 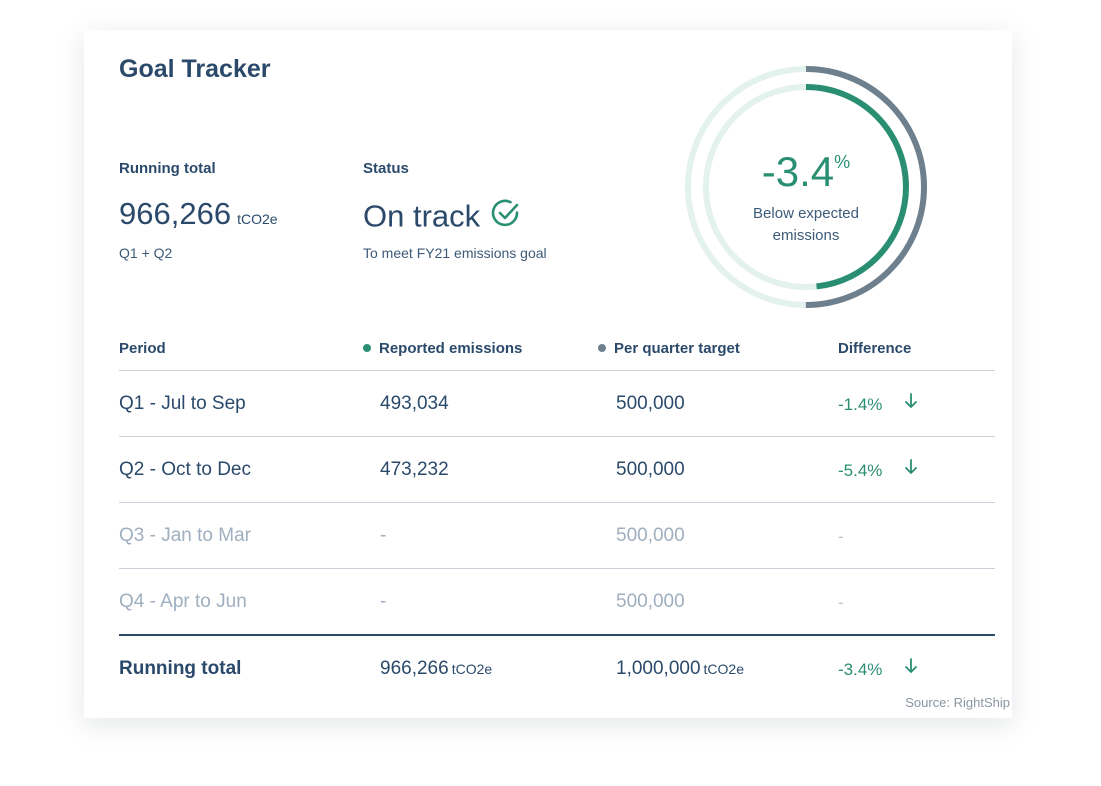 I want to click on total-target-value: 1,000,000, so click(x=658, y=668).